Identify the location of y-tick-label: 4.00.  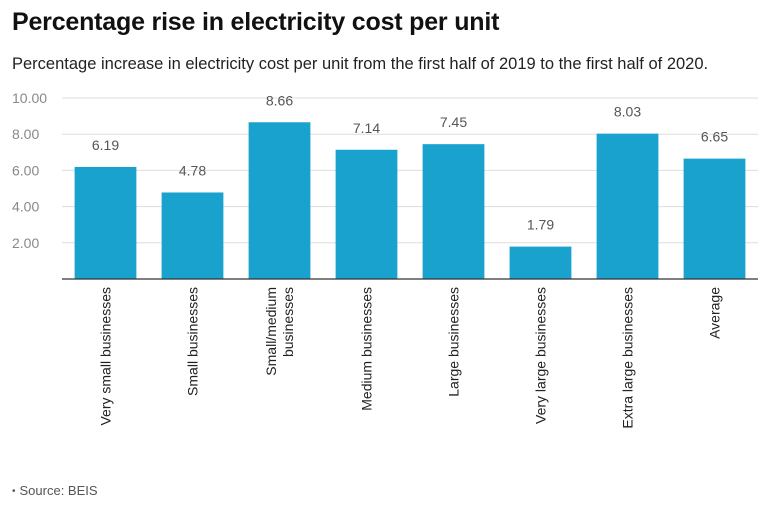
(25, 207).